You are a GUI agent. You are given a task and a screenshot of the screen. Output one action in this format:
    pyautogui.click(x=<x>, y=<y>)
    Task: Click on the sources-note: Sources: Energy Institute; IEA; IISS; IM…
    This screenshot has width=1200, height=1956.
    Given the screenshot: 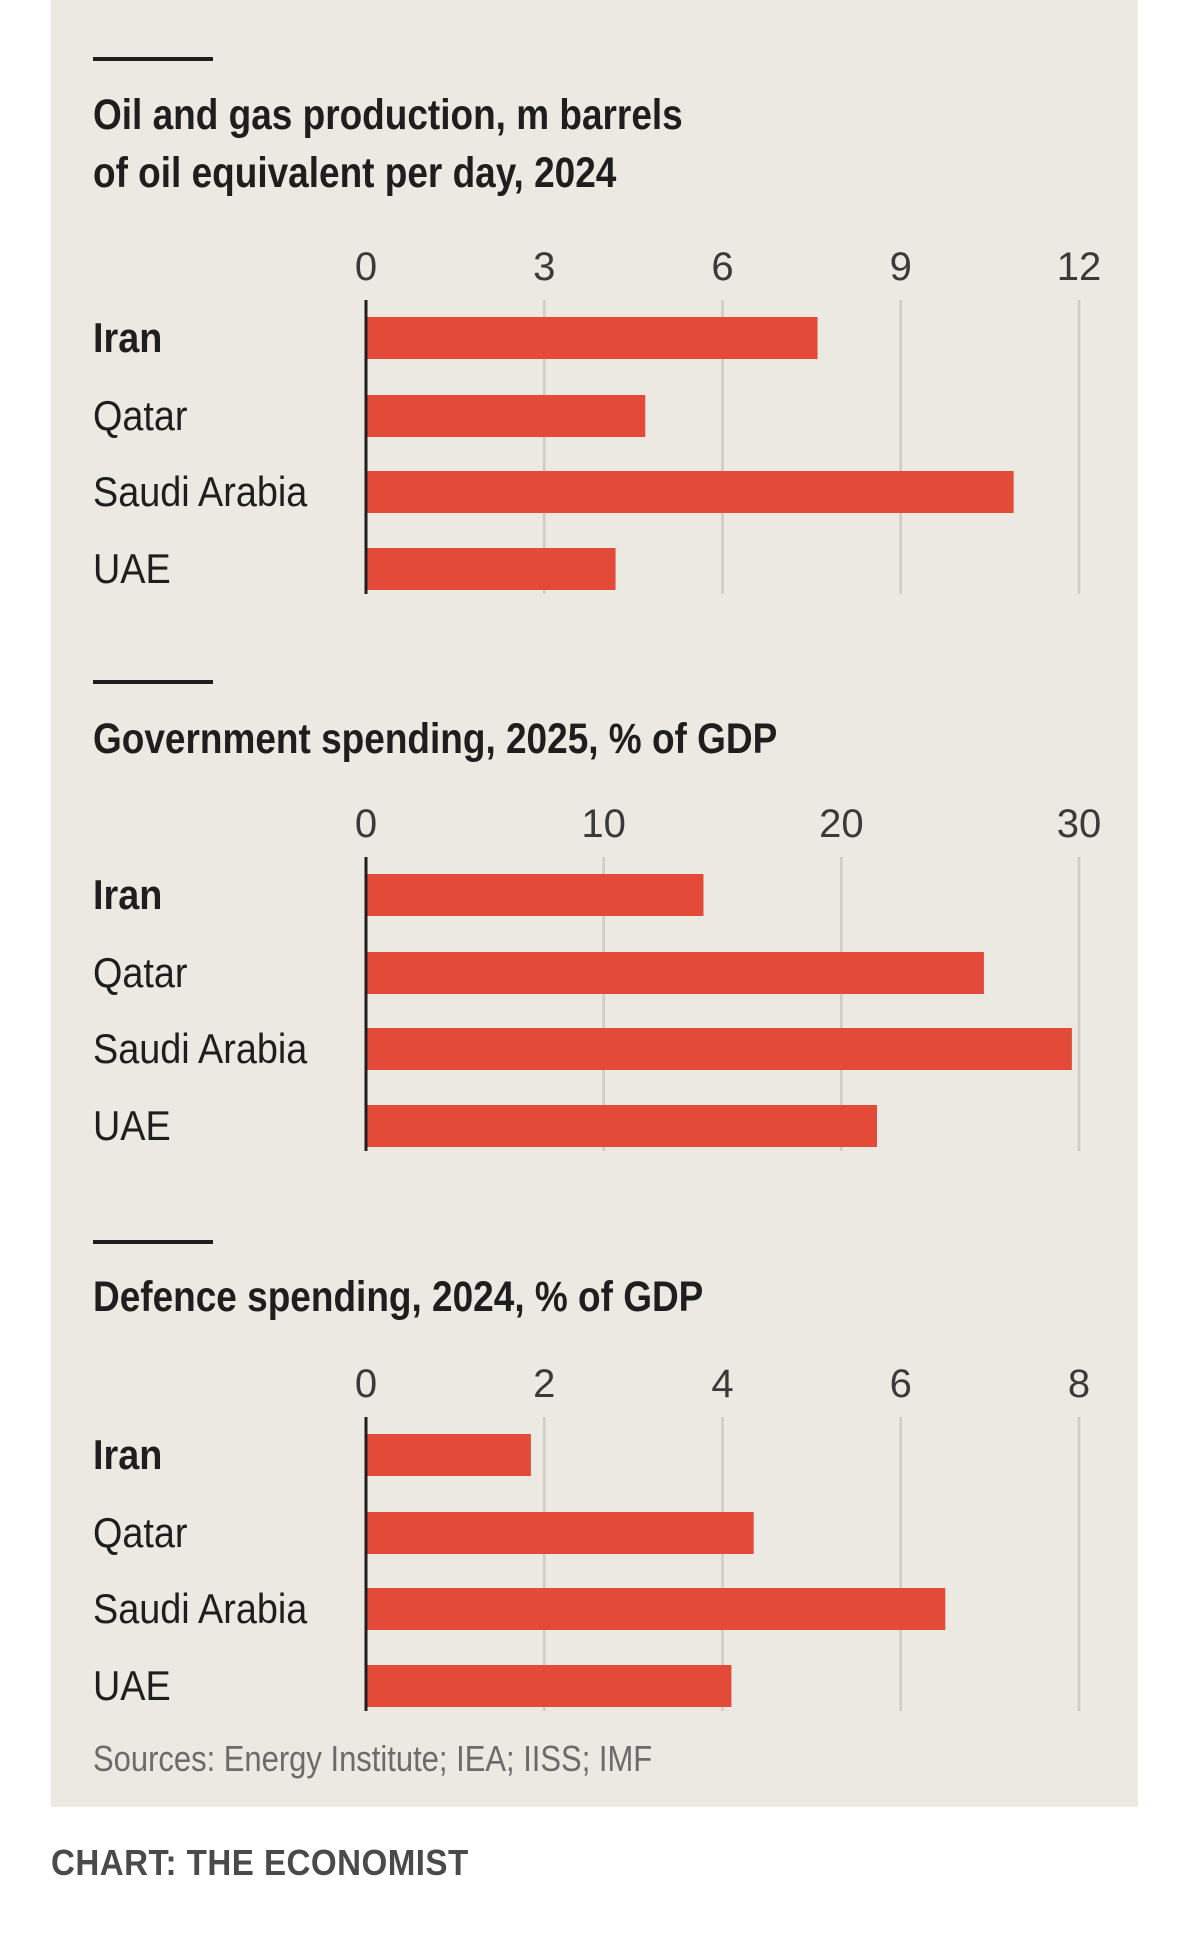 What is the action you would take?
    pyautogui.click(x=373, y=1758)
    